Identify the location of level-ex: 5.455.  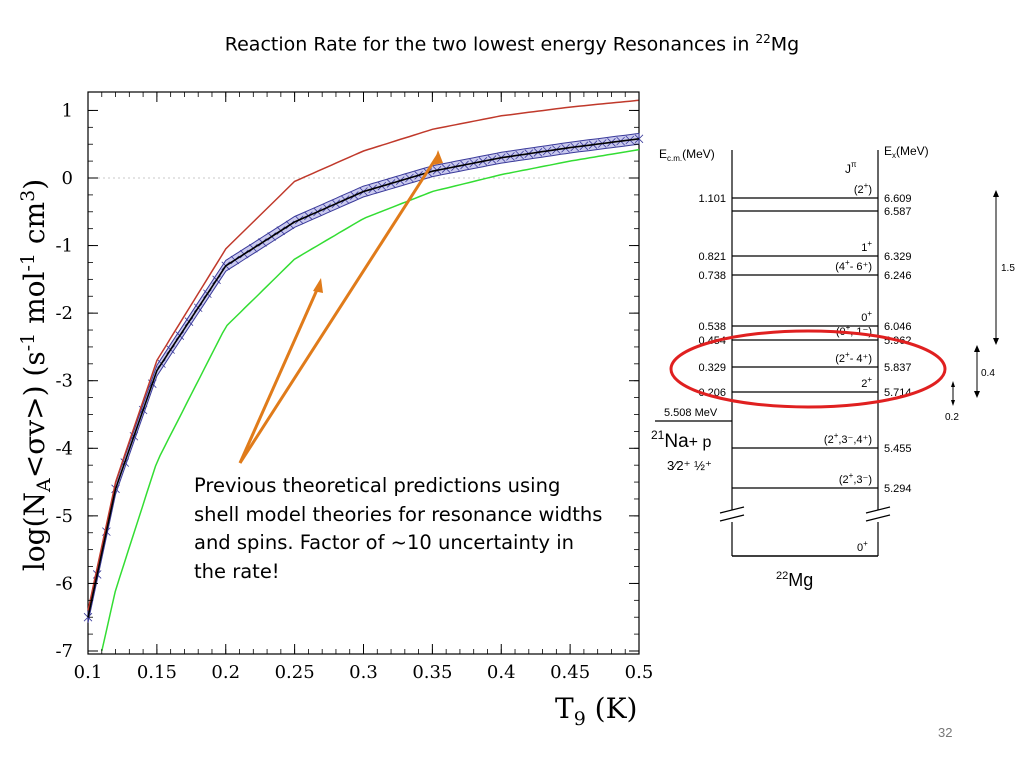
(898, 449).